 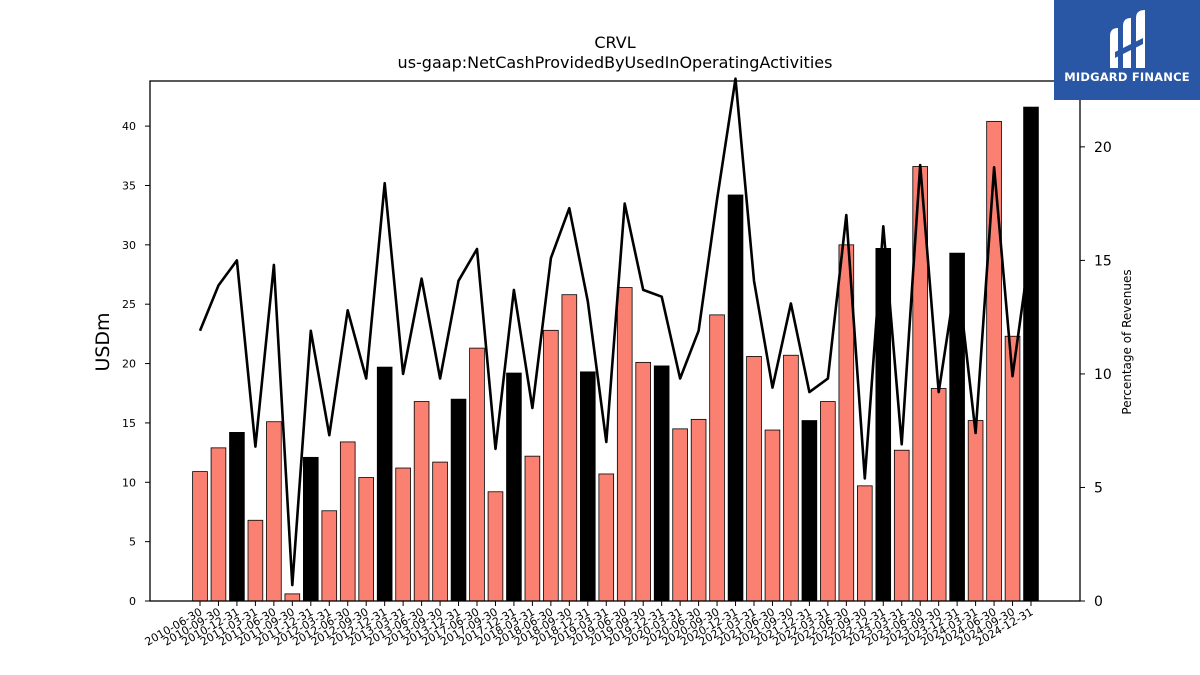 What do you see at coordinates (129, 185) in the screenshot?
I see `y-tick-label: 35` at bounding box center [129, 185].